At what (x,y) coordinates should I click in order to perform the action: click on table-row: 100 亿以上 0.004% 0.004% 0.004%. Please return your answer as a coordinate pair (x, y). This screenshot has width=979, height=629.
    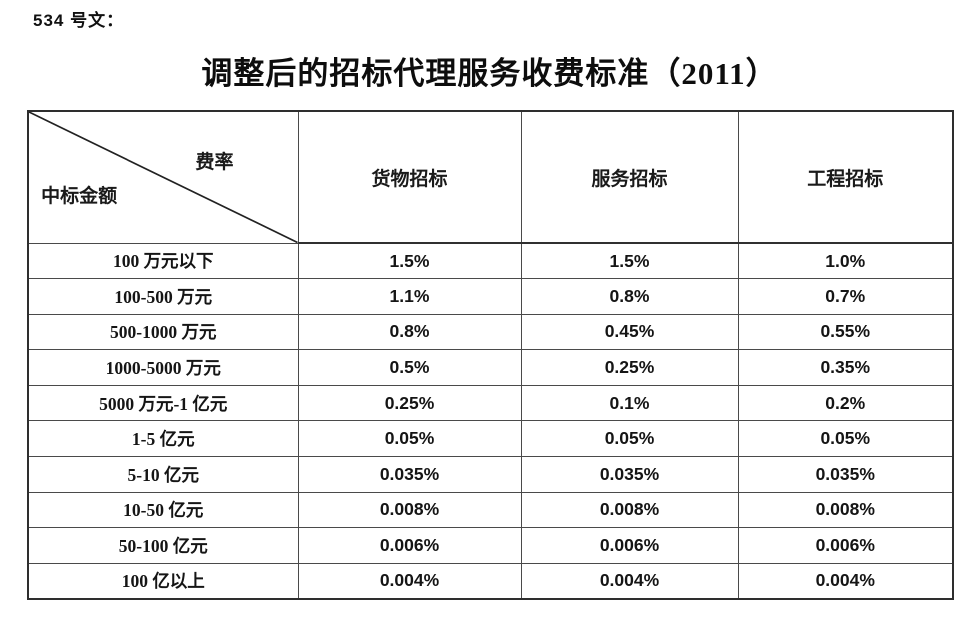
    Looking at the image, I should click on (490, 581).